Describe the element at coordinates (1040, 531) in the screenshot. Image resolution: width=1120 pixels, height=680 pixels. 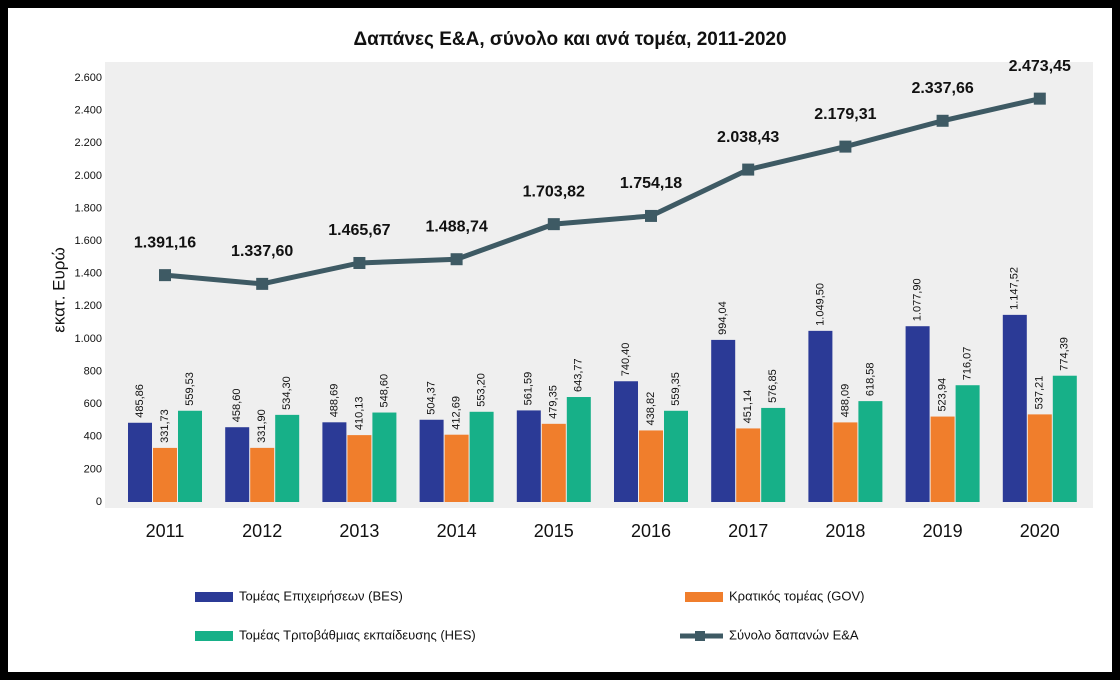
I see `x-tick-label: 2020` at that location.